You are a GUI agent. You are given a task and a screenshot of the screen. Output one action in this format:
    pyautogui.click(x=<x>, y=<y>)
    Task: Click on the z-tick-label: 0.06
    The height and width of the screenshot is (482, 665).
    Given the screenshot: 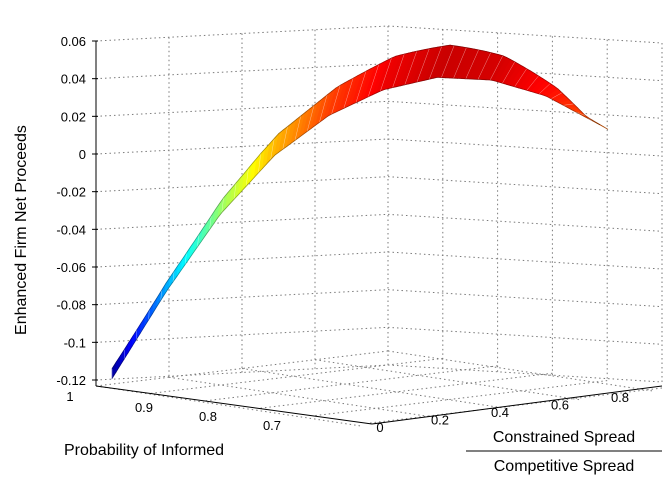 What is the action you would take?
    pyautogui.click(x=73, y=41)
    